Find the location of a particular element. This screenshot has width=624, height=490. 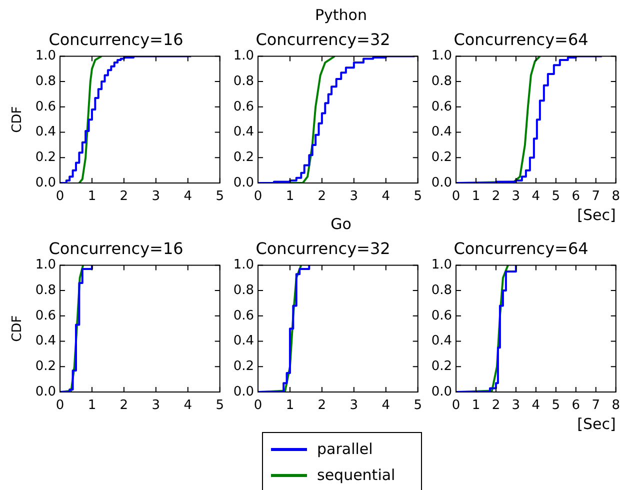

text: Go is located at coordinates (341, 224).